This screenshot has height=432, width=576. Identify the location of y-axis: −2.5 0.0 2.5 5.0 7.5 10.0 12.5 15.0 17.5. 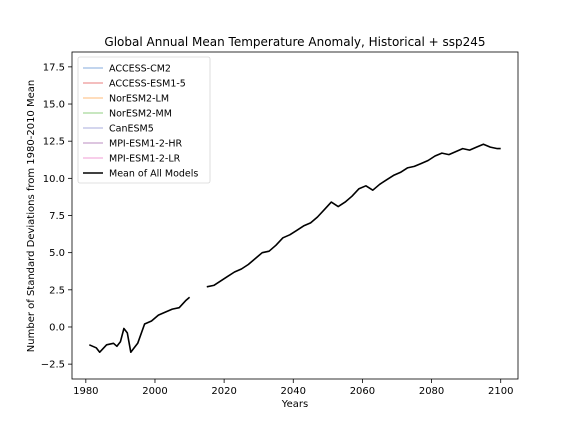
(56, 216).